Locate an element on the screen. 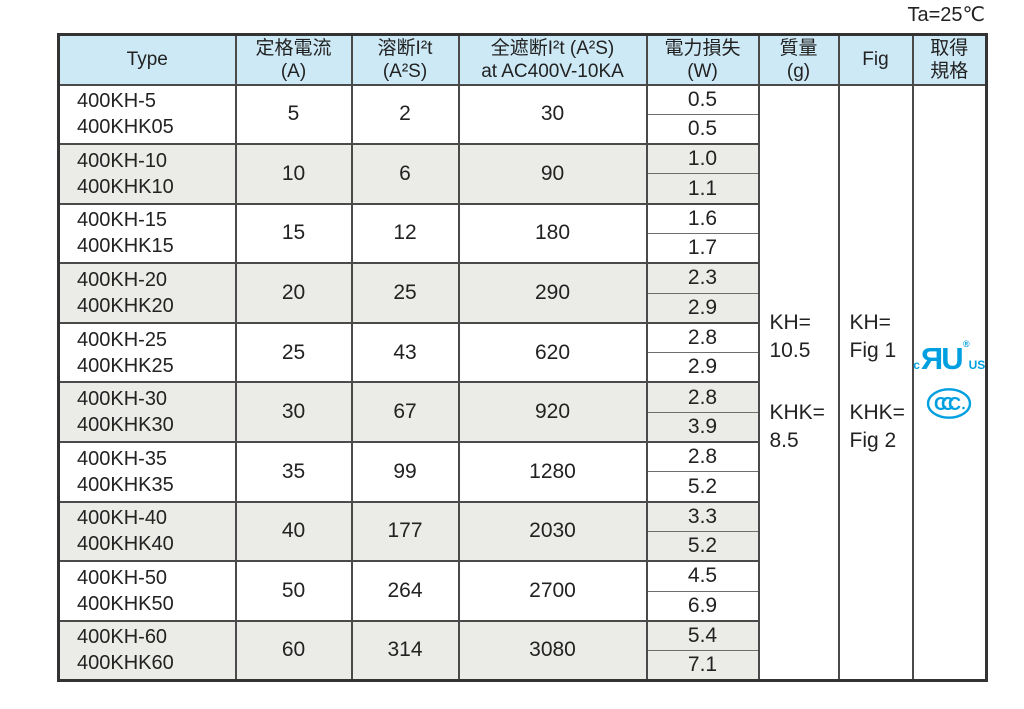 The height and width of the screenshot is (709, 1024). type-cell: 400KH-50 400KHK50 is located at coordinates (147, 591).